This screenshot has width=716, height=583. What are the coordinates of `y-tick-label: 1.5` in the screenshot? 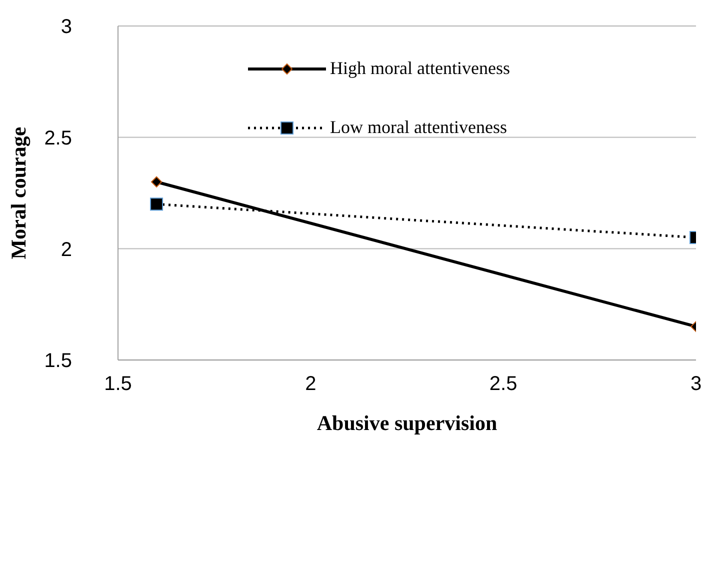 It's located at (58, 361).